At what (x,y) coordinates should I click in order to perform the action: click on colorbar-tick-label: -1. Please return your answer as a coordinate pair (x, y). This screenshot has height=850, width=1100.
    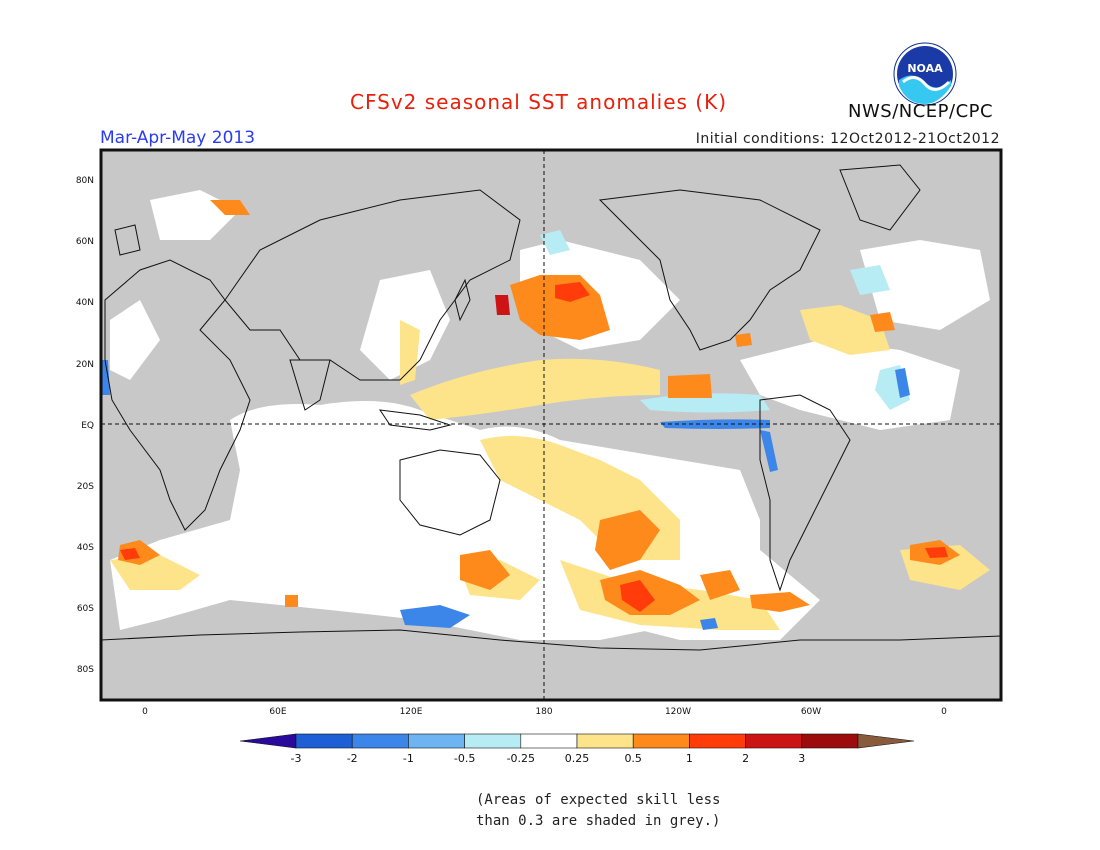
    Looking at the image, I should click on (408, 758).